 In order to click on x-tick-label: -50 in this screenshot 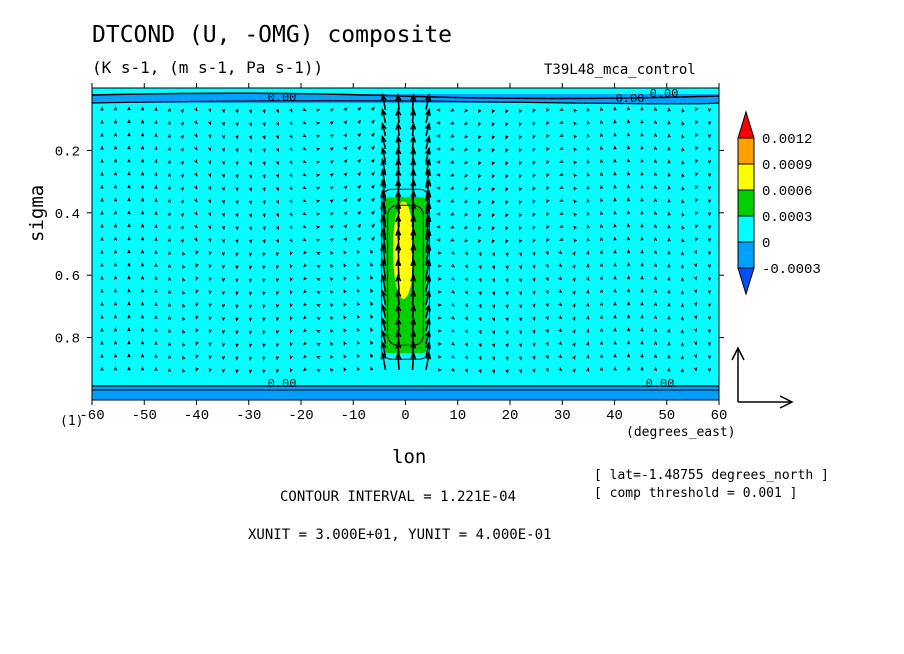, I will do `click(144, 416)`.